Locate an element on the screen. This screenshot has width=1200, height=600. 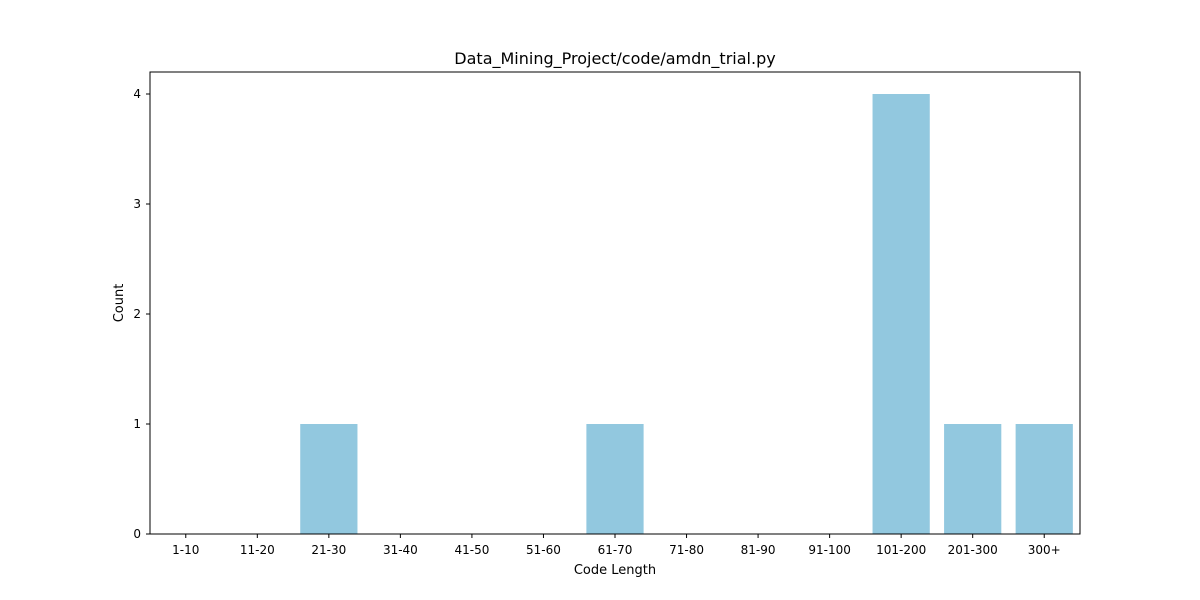
x-tick-label: 21-30 is located at coordinates (328, 550).